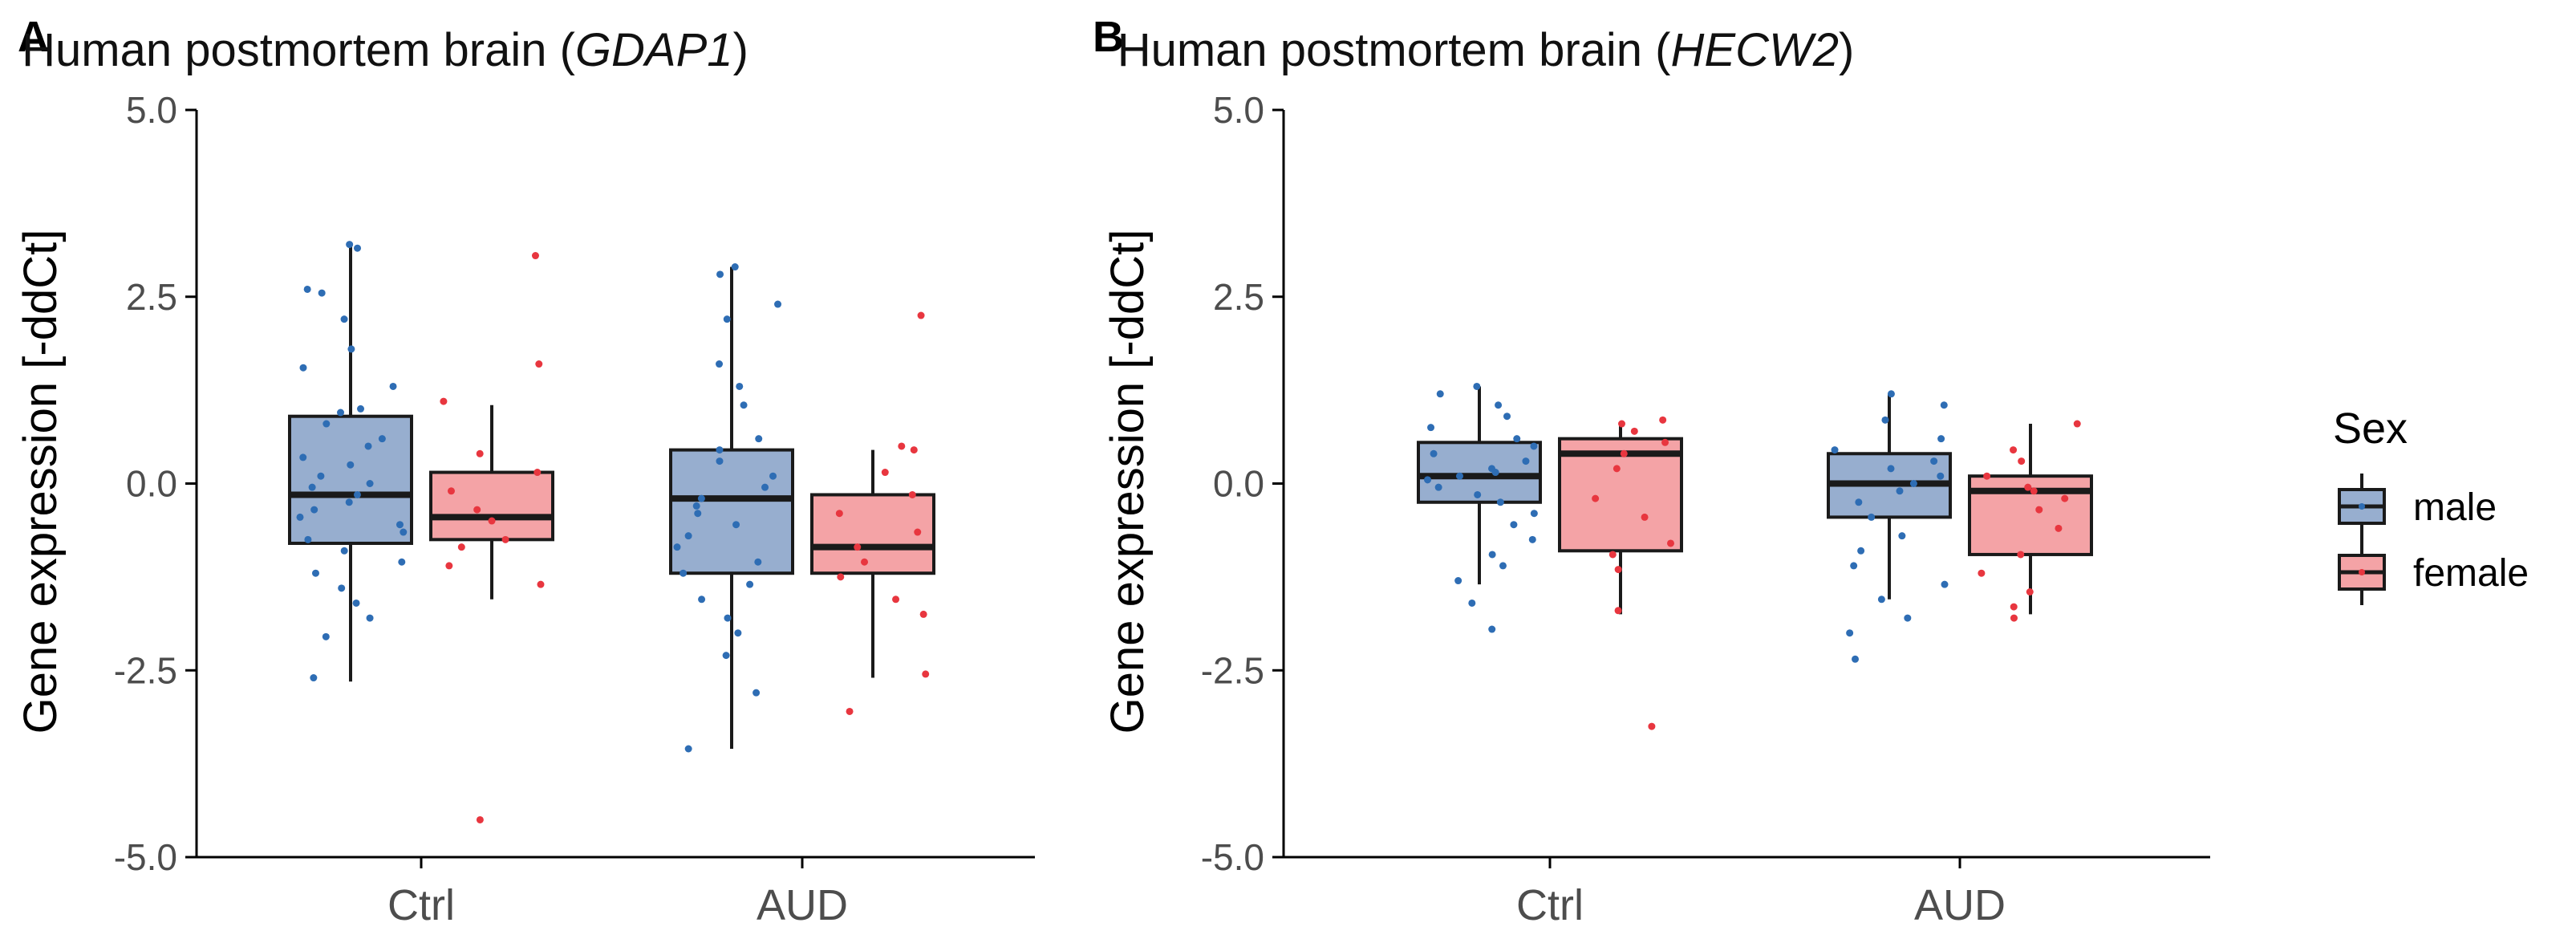 The image size is (2576, 939). Describe the element at coordinates (2471, 573) in the screenshot. I see `legend-label-female: female` at that location.